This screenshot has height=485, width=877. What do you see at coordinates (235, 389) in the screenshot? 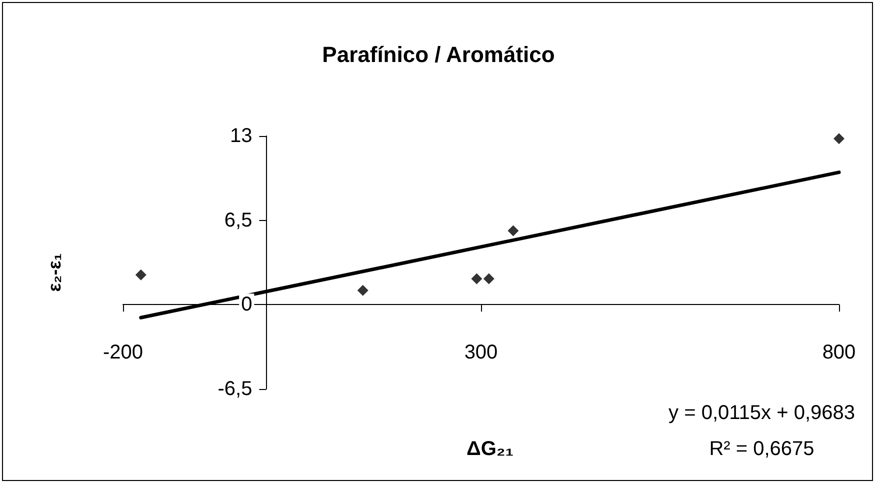
I see `y-tick-label: -6,5` at bounding box center [235, 389].